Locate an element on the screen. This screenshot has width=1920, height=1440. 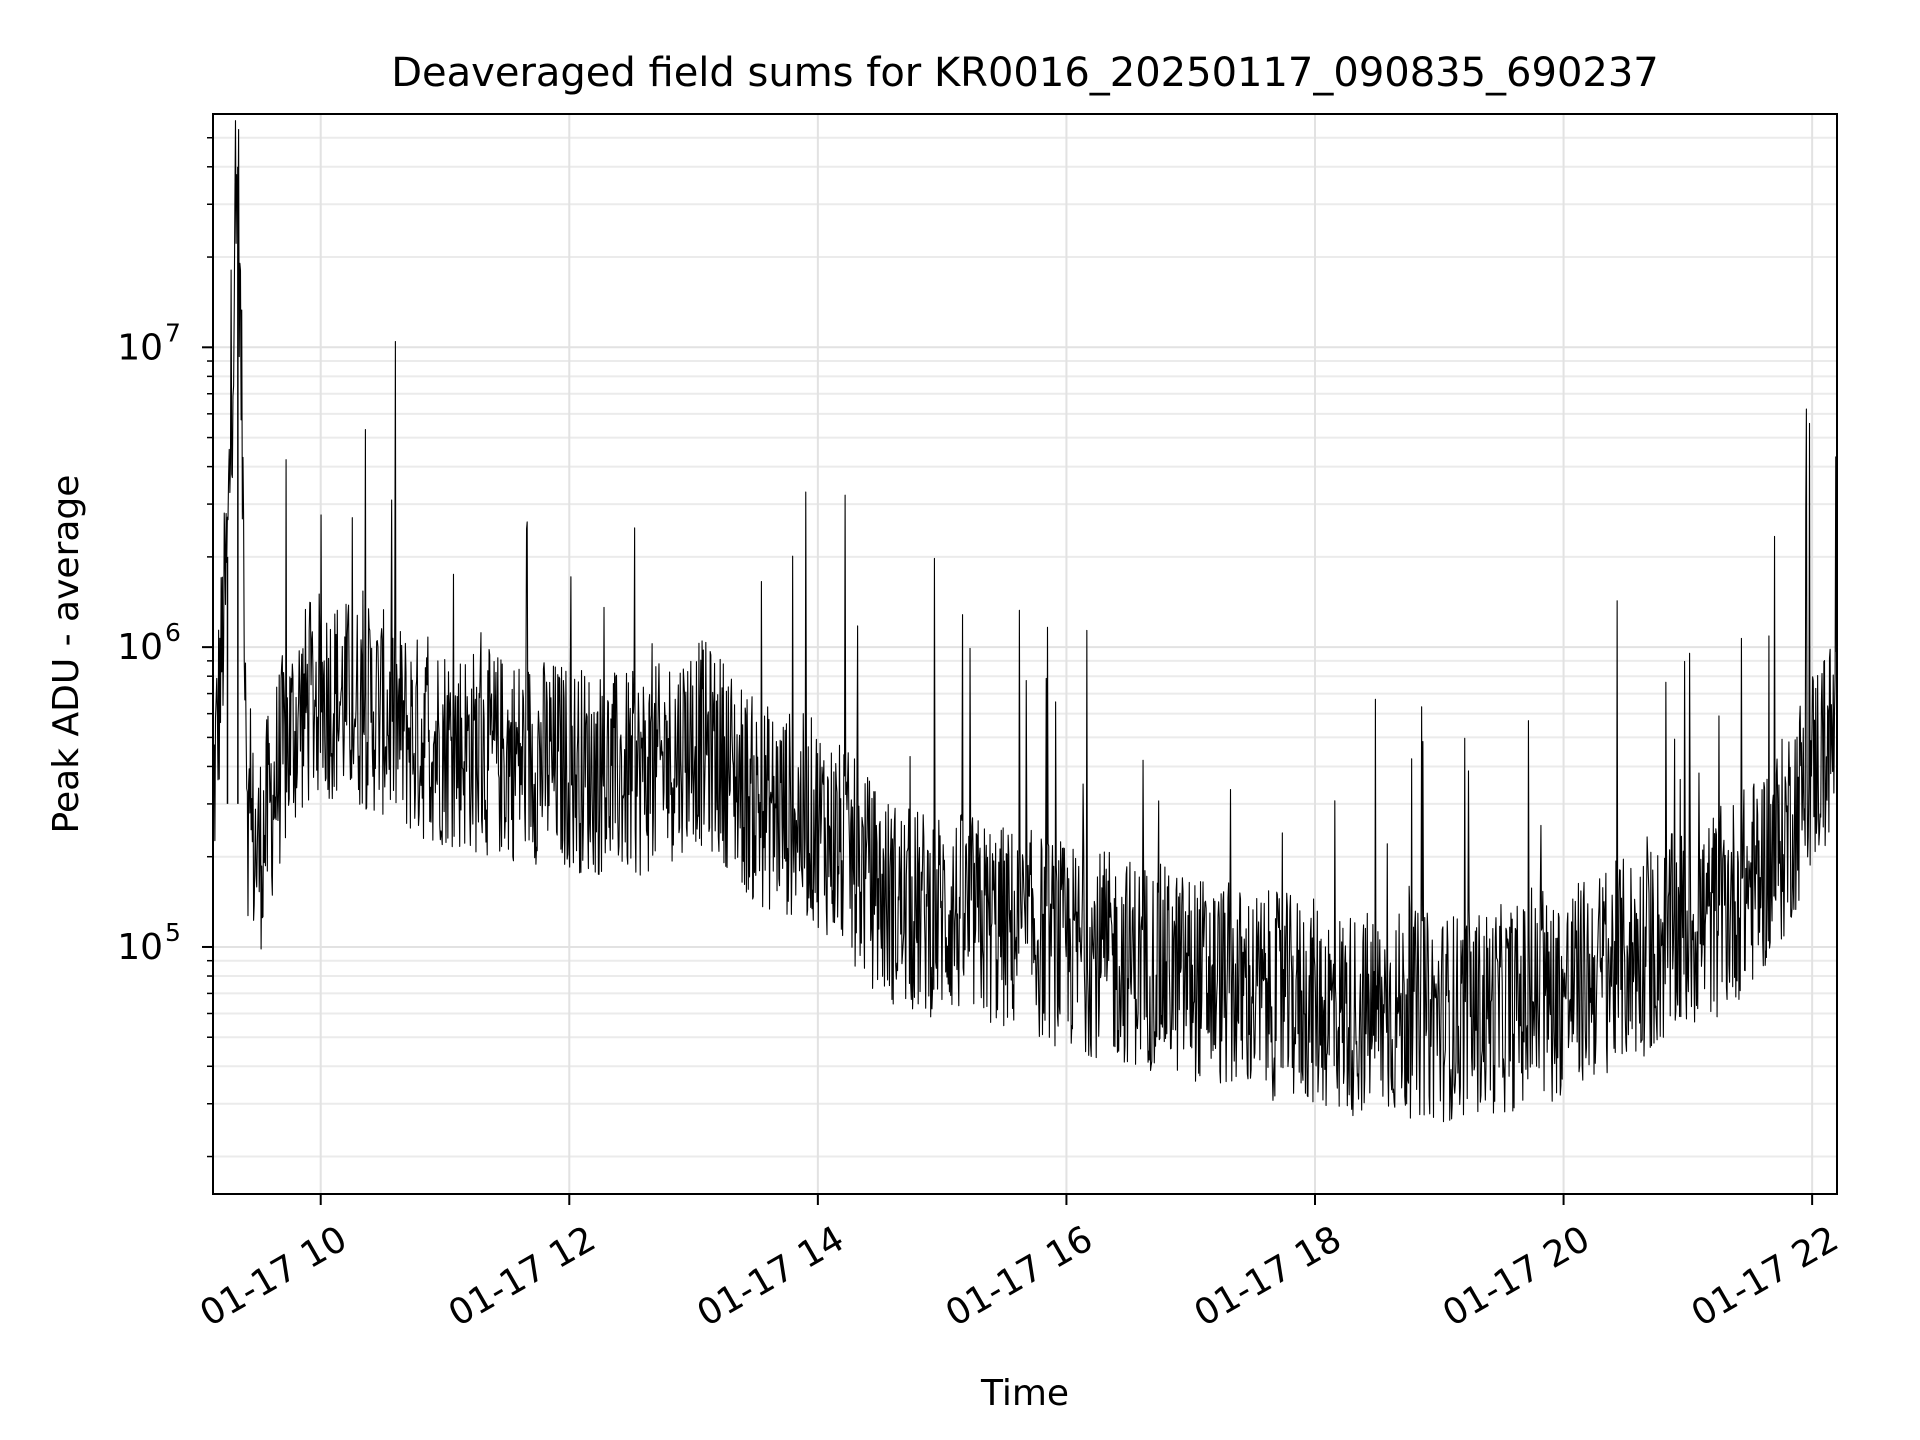
x-tick-label: 01-17 18 is located at coordinates (1268, 1276).